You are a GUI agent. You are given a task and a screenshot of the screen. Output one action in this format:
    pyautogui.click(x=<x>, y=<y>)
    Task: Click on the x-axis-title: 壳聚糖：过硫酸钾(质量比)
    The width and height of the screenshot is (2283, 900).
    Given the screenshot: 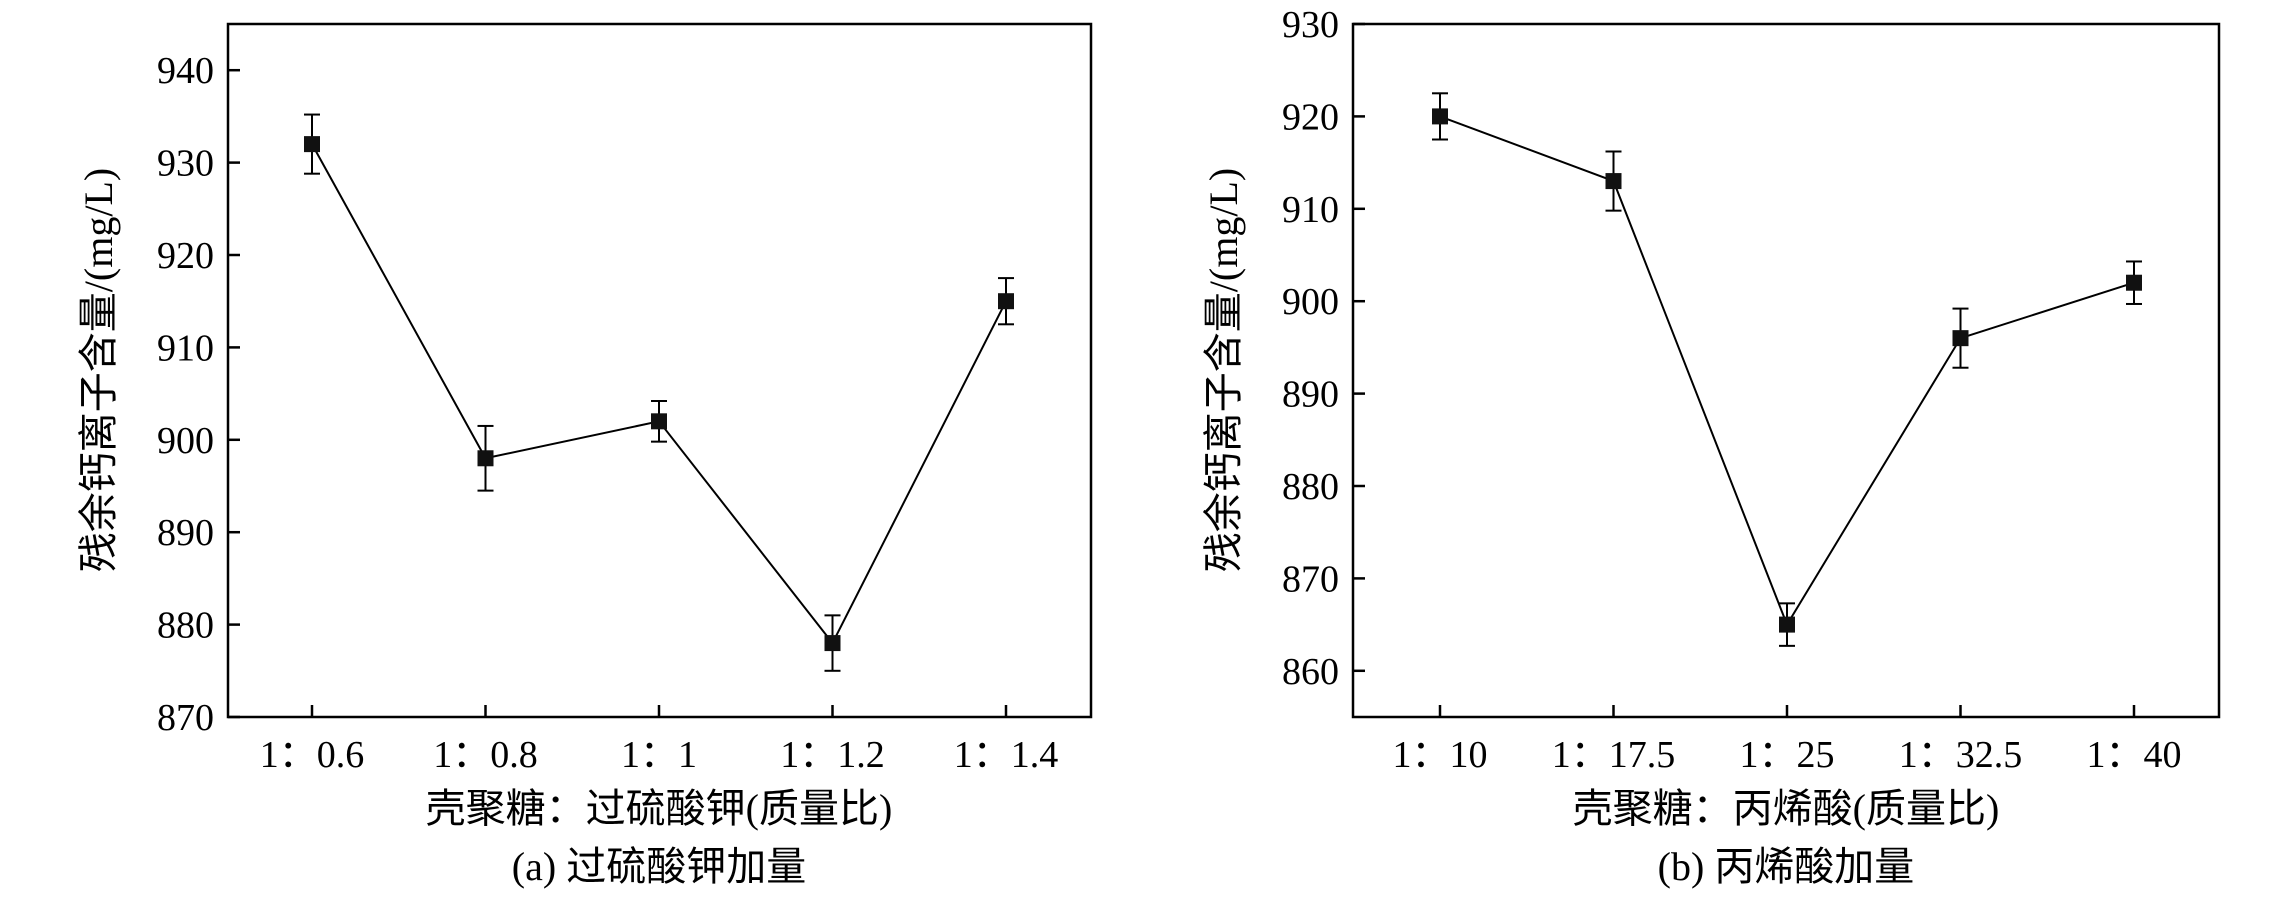 What is the action you would take?
    pyautogui.click(x=659, y=808)
    